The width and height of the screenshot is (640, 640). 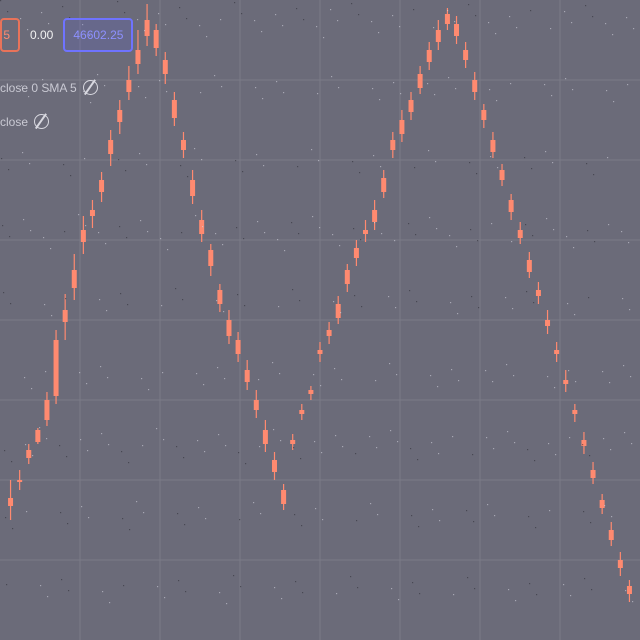 I want to click on buy-button: 46602.25, so click(x=98, y=35).